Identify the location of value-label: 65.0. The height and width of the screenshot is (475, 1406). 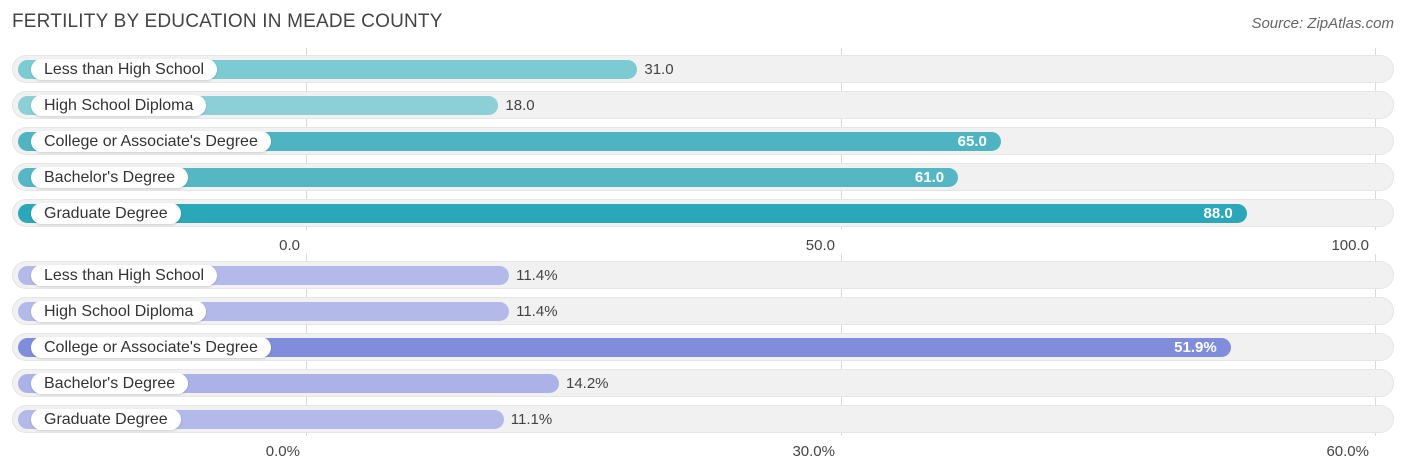
(972, 141).